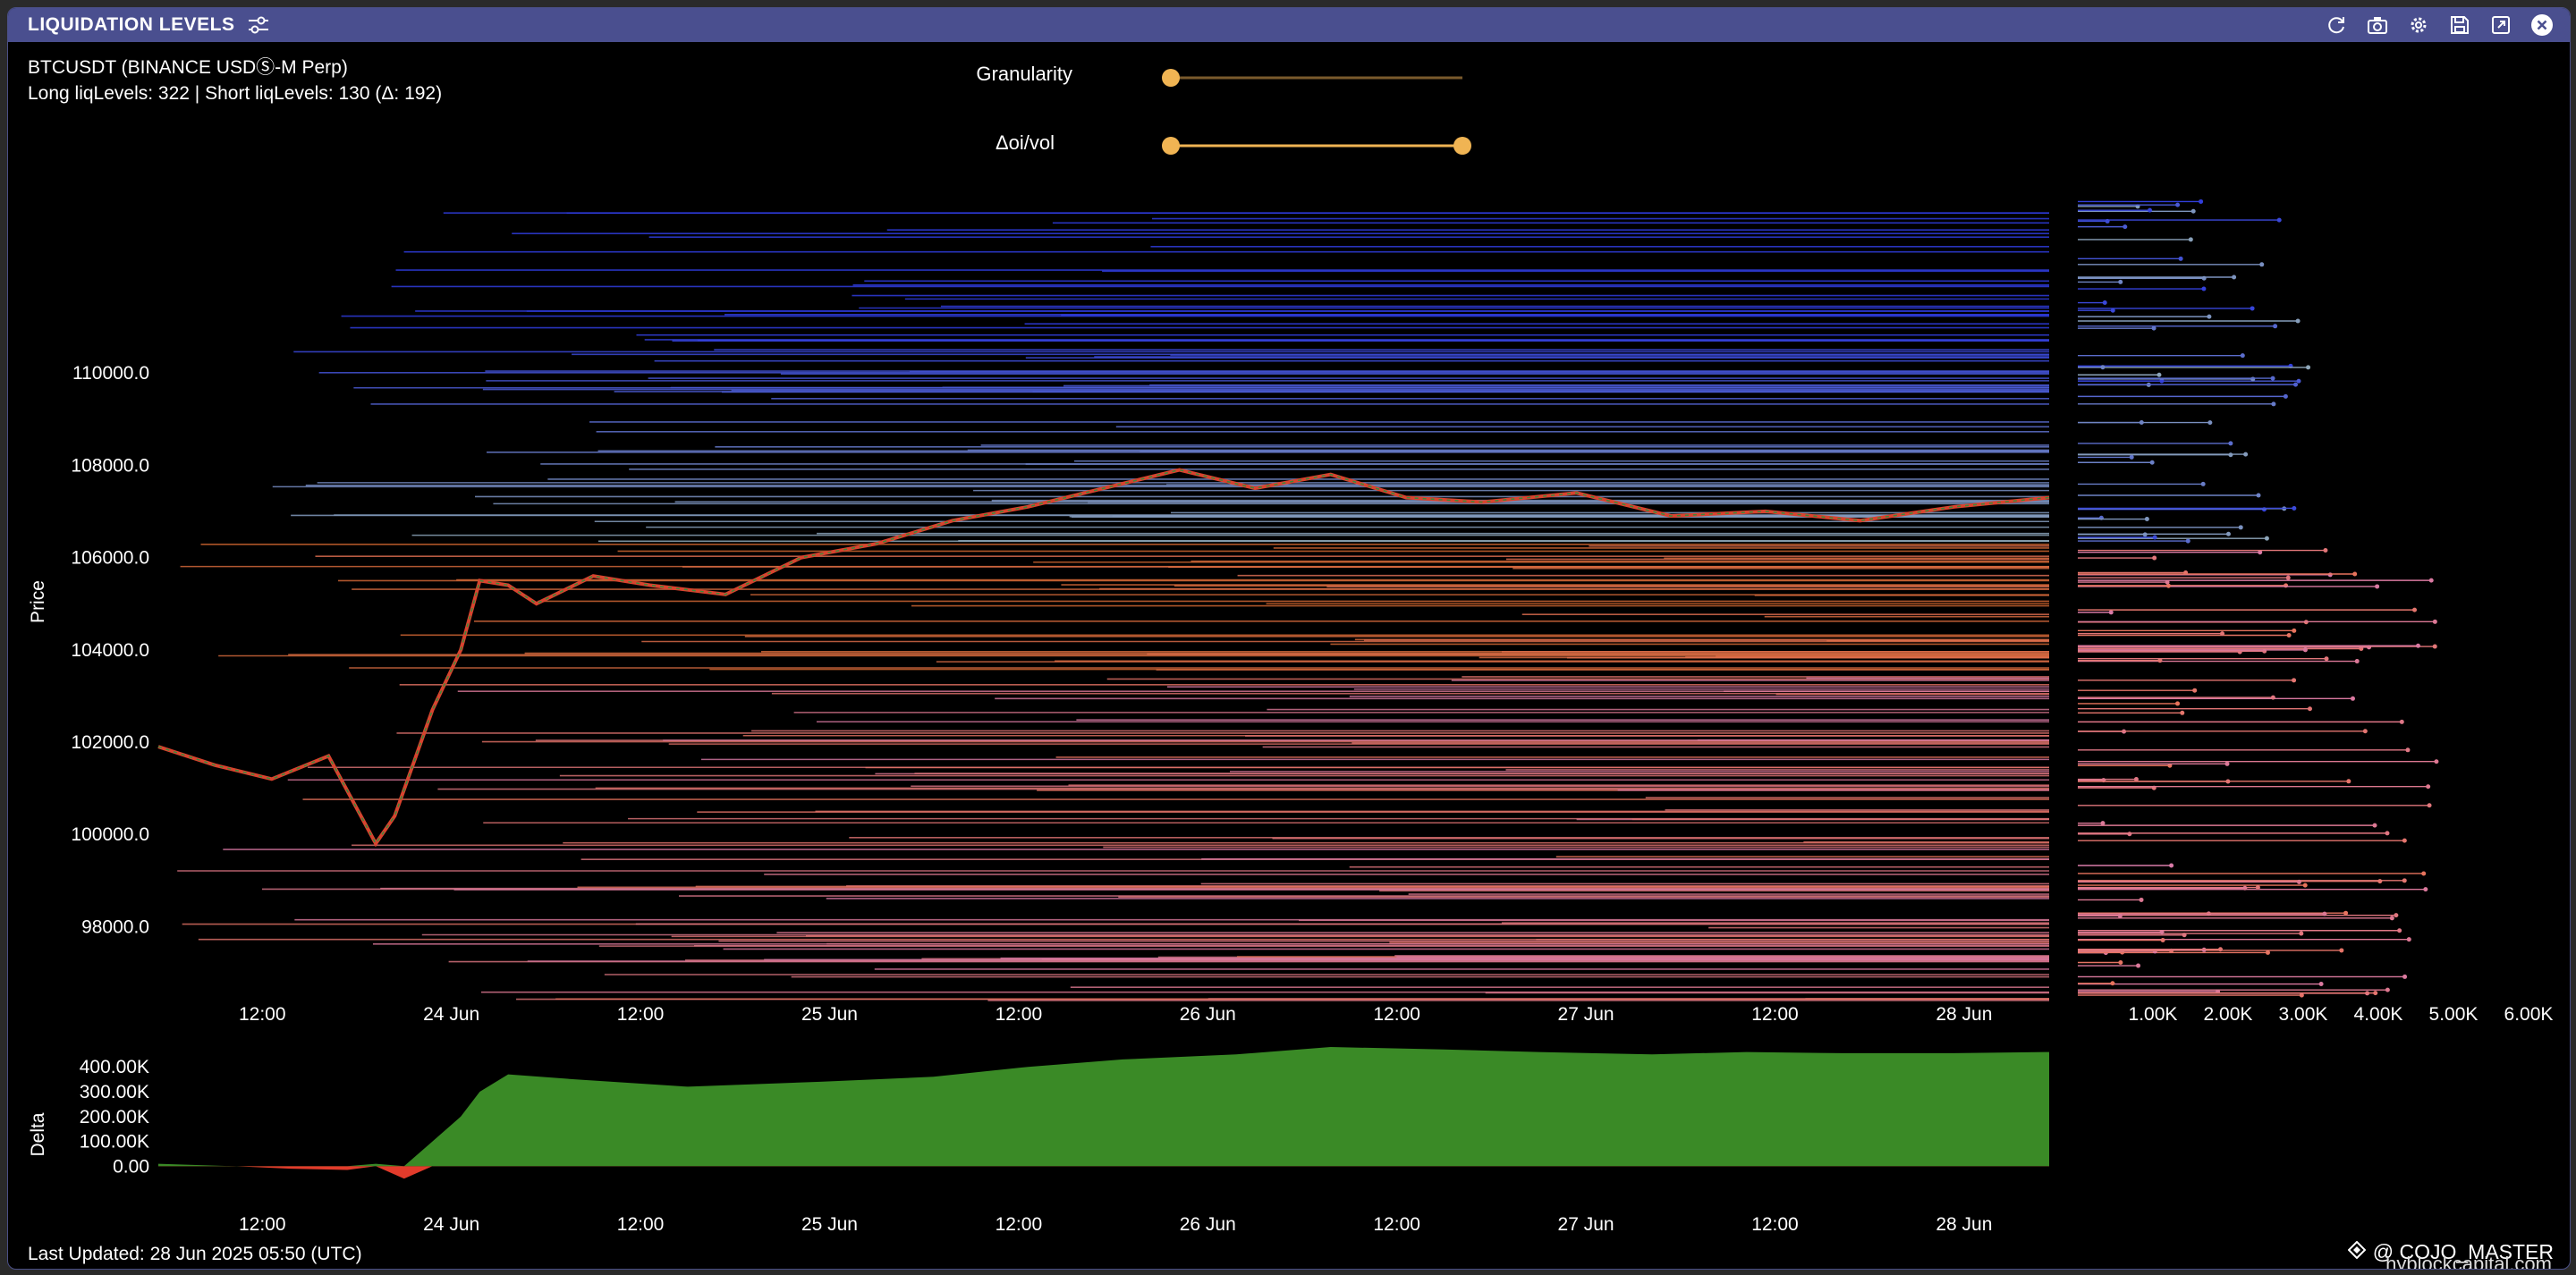 Image resolution: width=2576 pixels, height=1275 pixels. Describe the element at coordinates (1314, 77) in the screenshot. I see `granularity-slider` at that location.